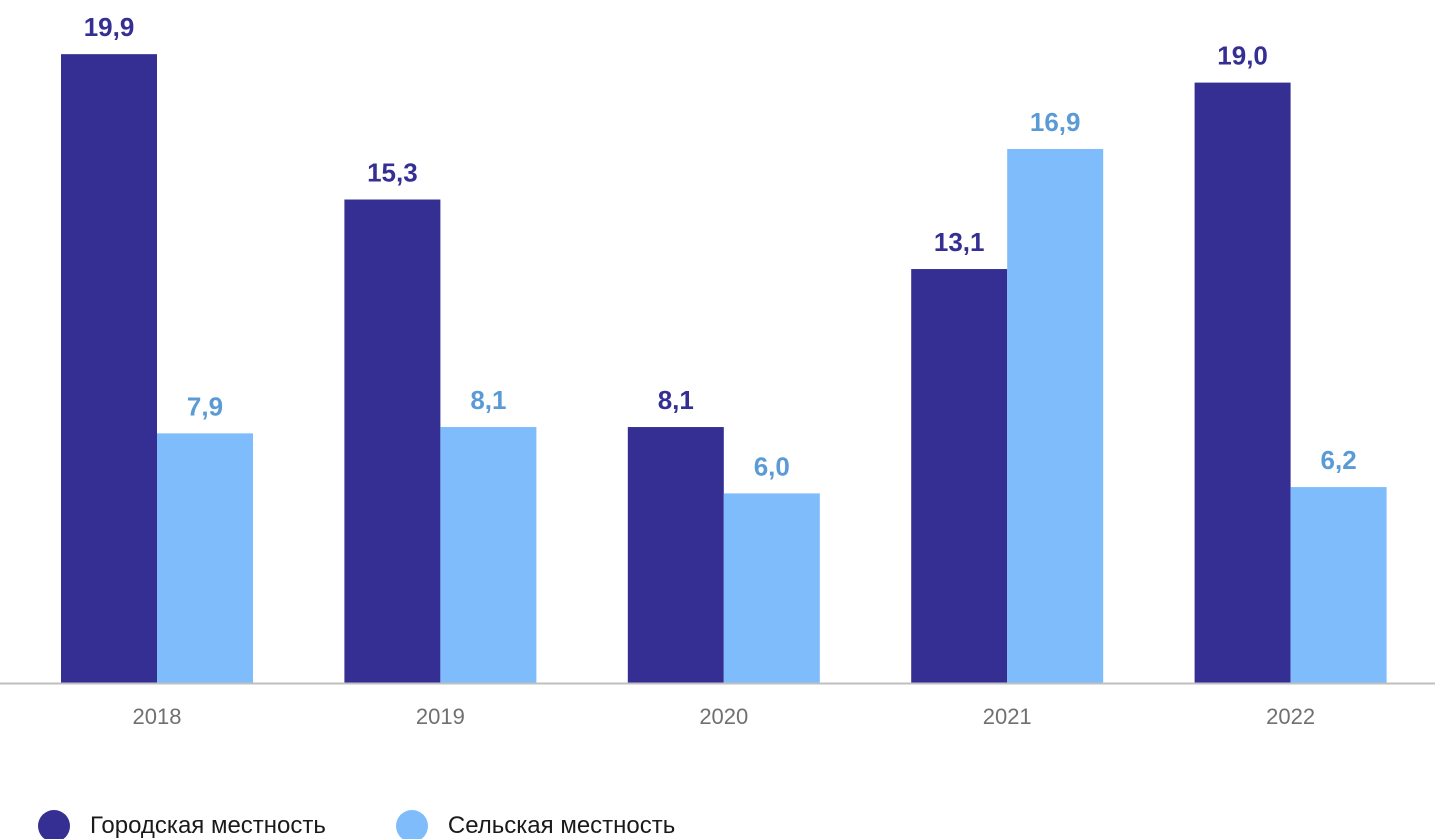 This screenshot has width=1435, height=839. I want to click on data-label-urban-2021: 13,1, so click(959, 242).